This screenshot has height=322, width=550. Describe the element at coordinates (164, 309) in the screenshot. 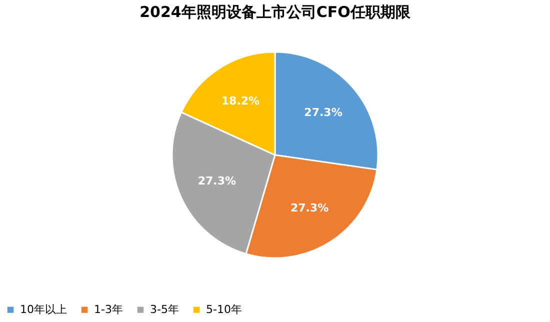

I see `legend-label: 3-5年` at that location.